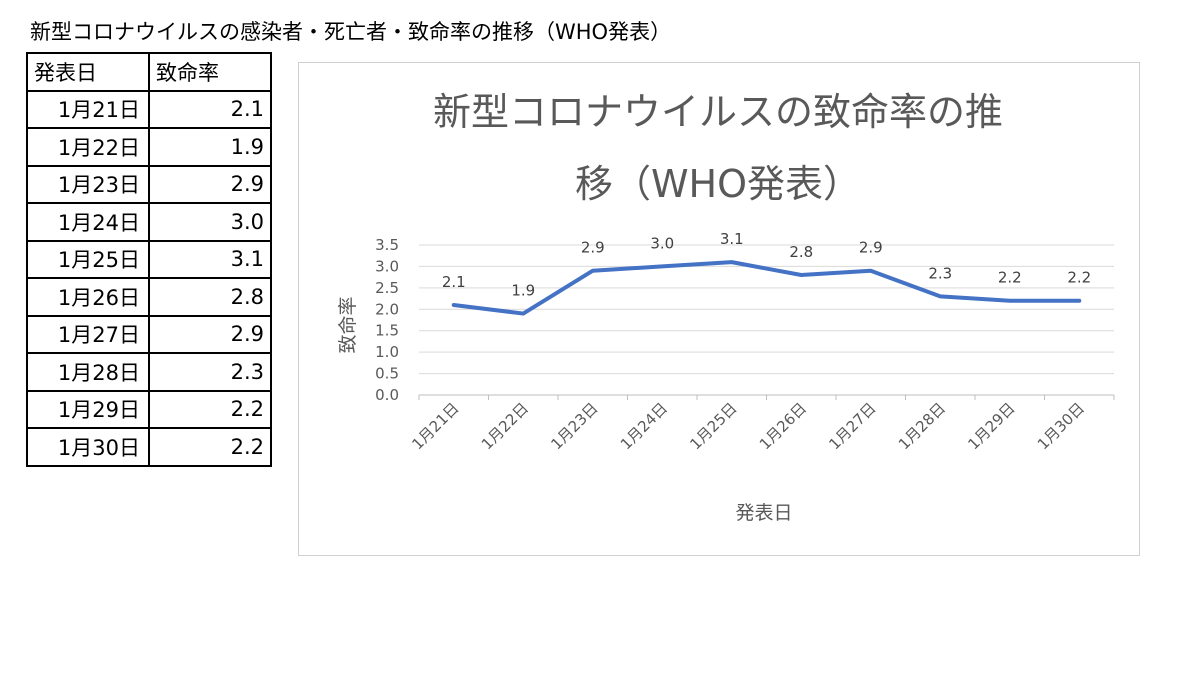 The image size is (1184, 694). I want to click on y-tick-label: 3.0, so click(387, 266).